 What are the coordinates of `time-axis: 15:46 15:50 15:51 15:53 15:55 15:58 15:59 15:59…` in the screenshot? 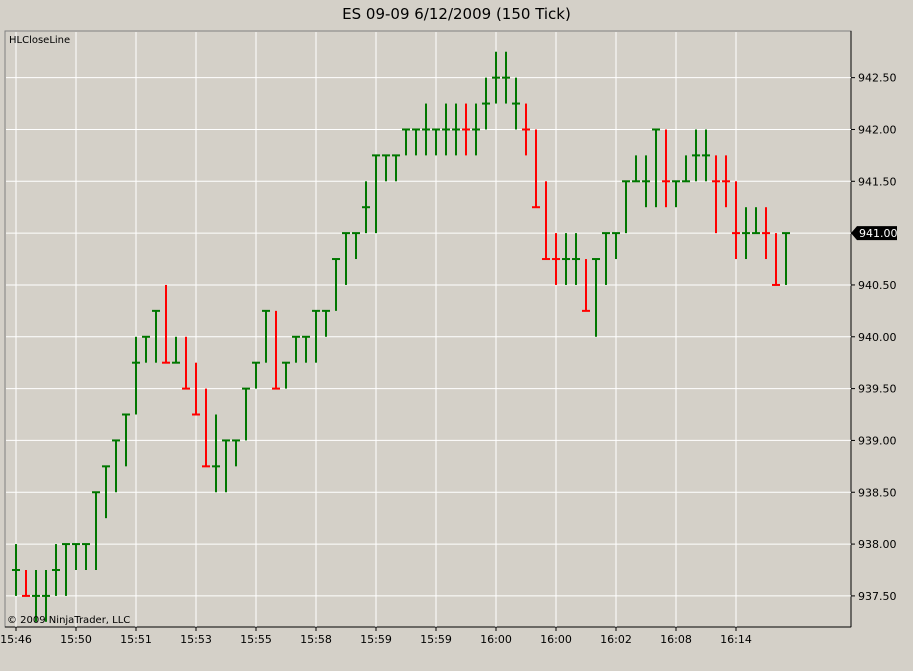 It's located at (376, 636).